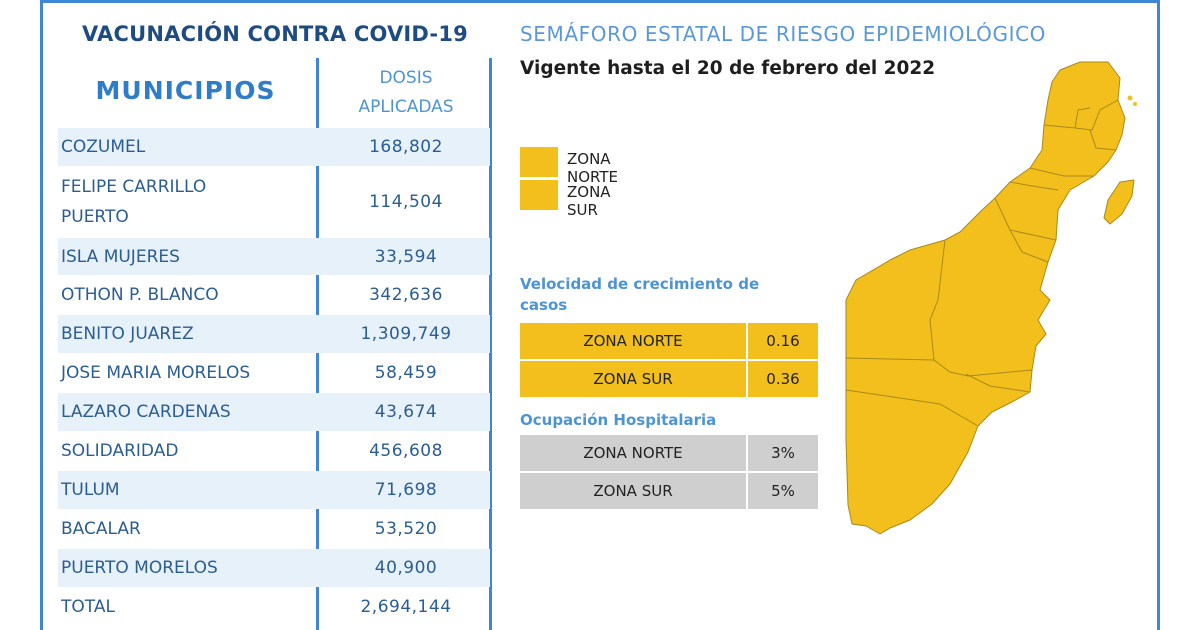 The width and height of the screenshot is (1200, 630). I want to click on row-municipio: BACALAR, so click(101, 529).